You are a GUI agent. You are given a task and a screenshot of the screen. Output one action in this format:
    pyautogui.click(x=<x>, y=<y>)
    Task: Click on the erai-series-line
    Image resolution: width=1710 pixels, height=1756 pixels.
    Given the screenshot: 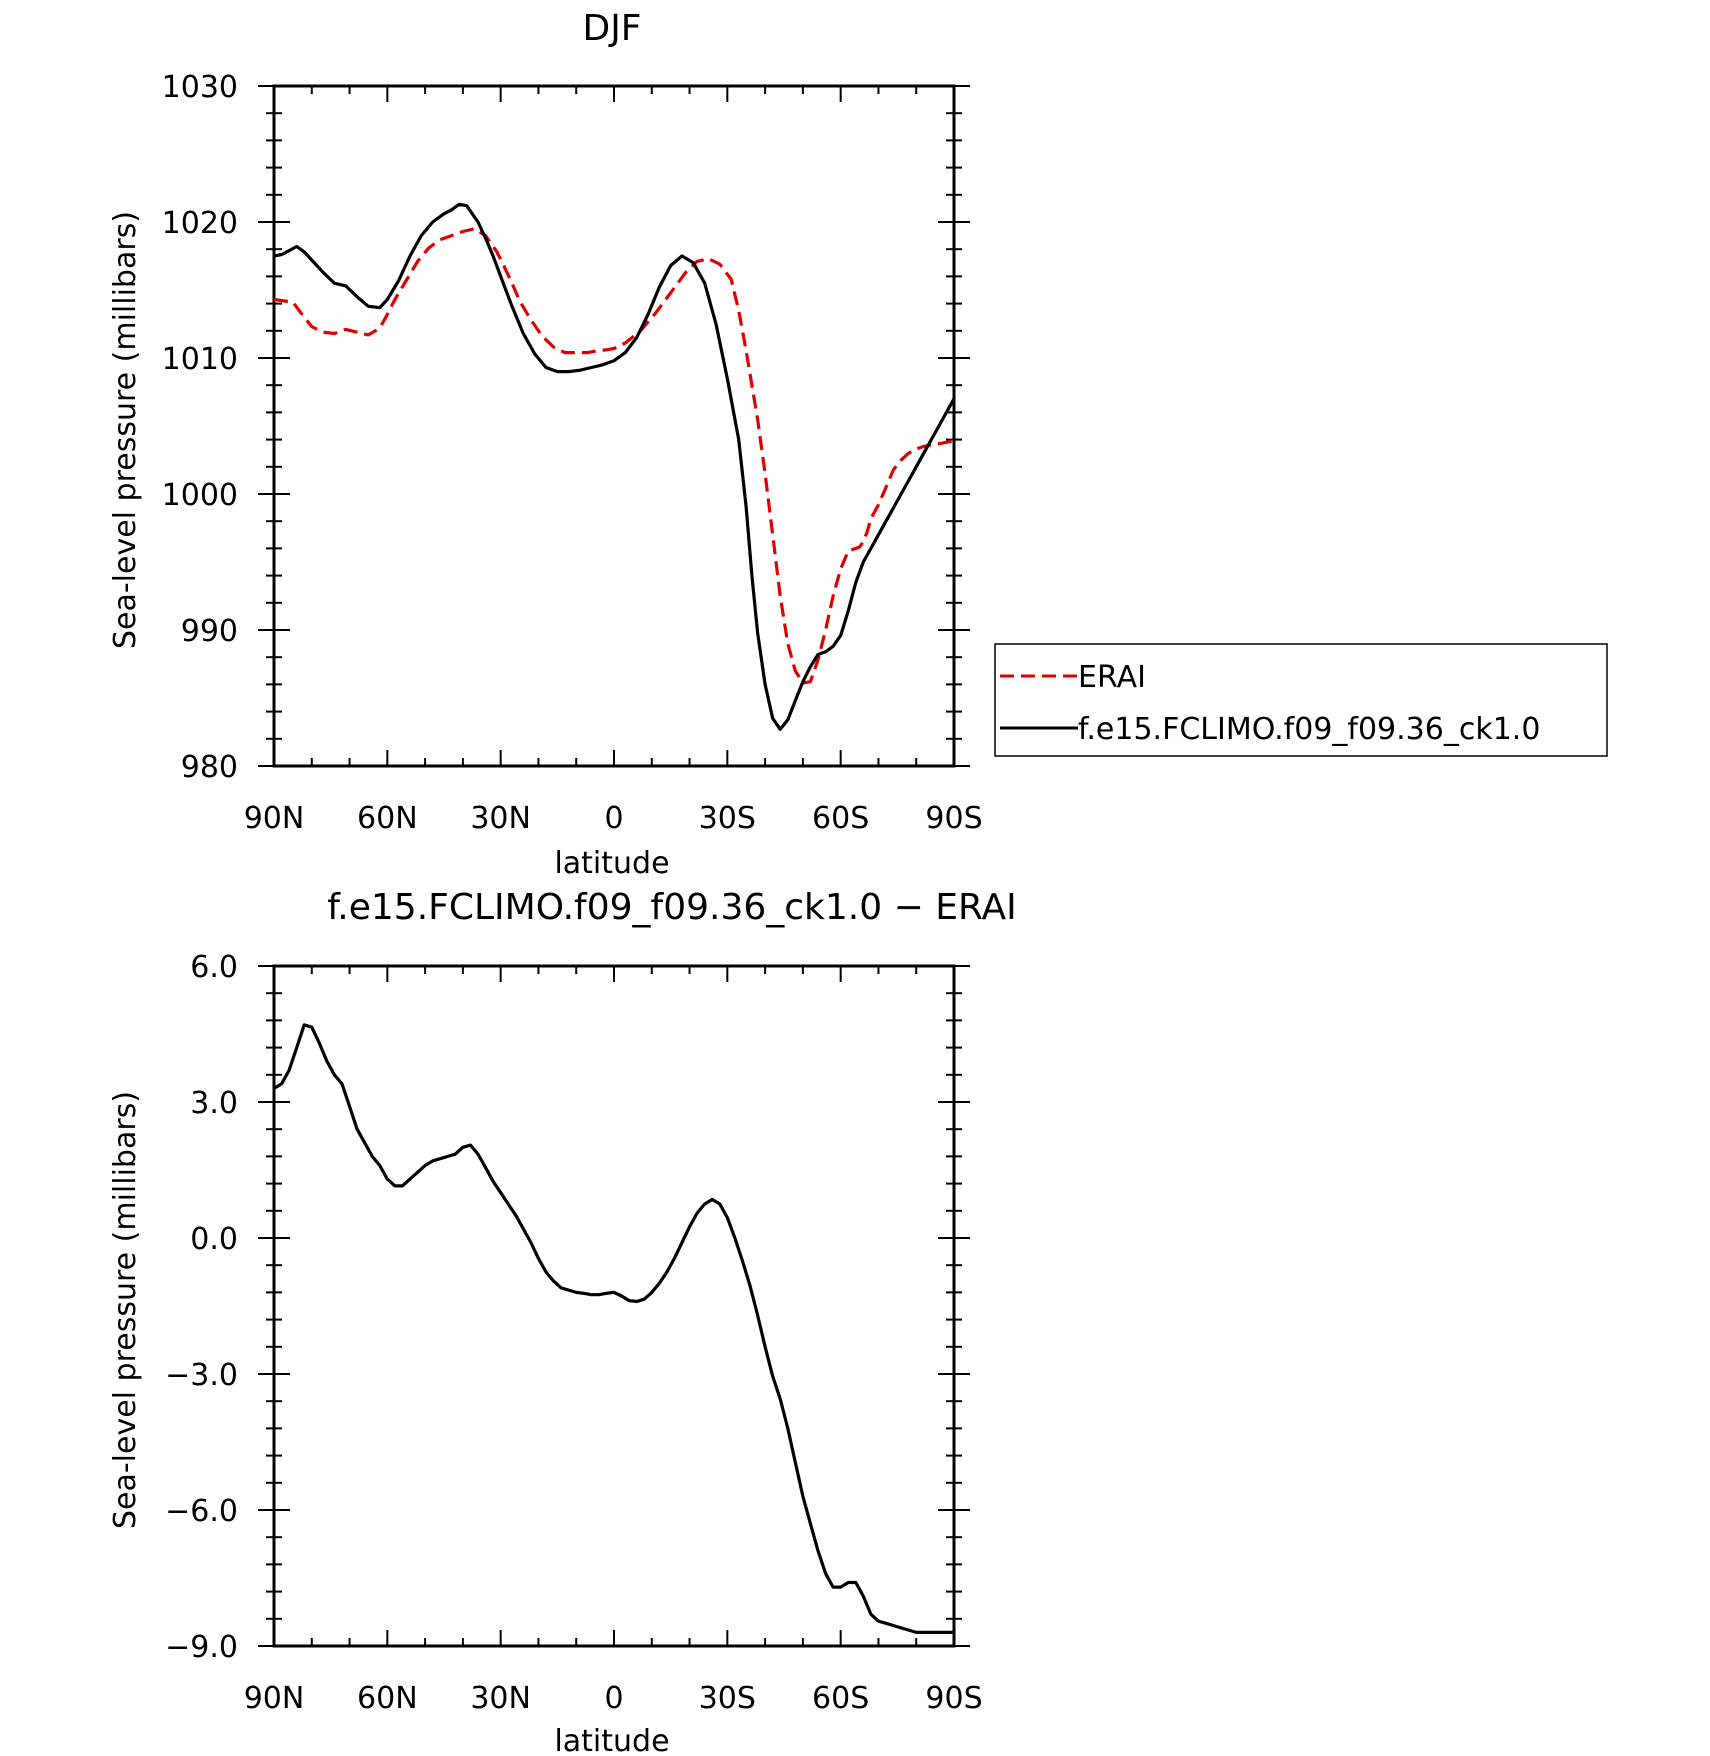 What is the action you would take?
    pyautogui.click(x=614, y=456)
    